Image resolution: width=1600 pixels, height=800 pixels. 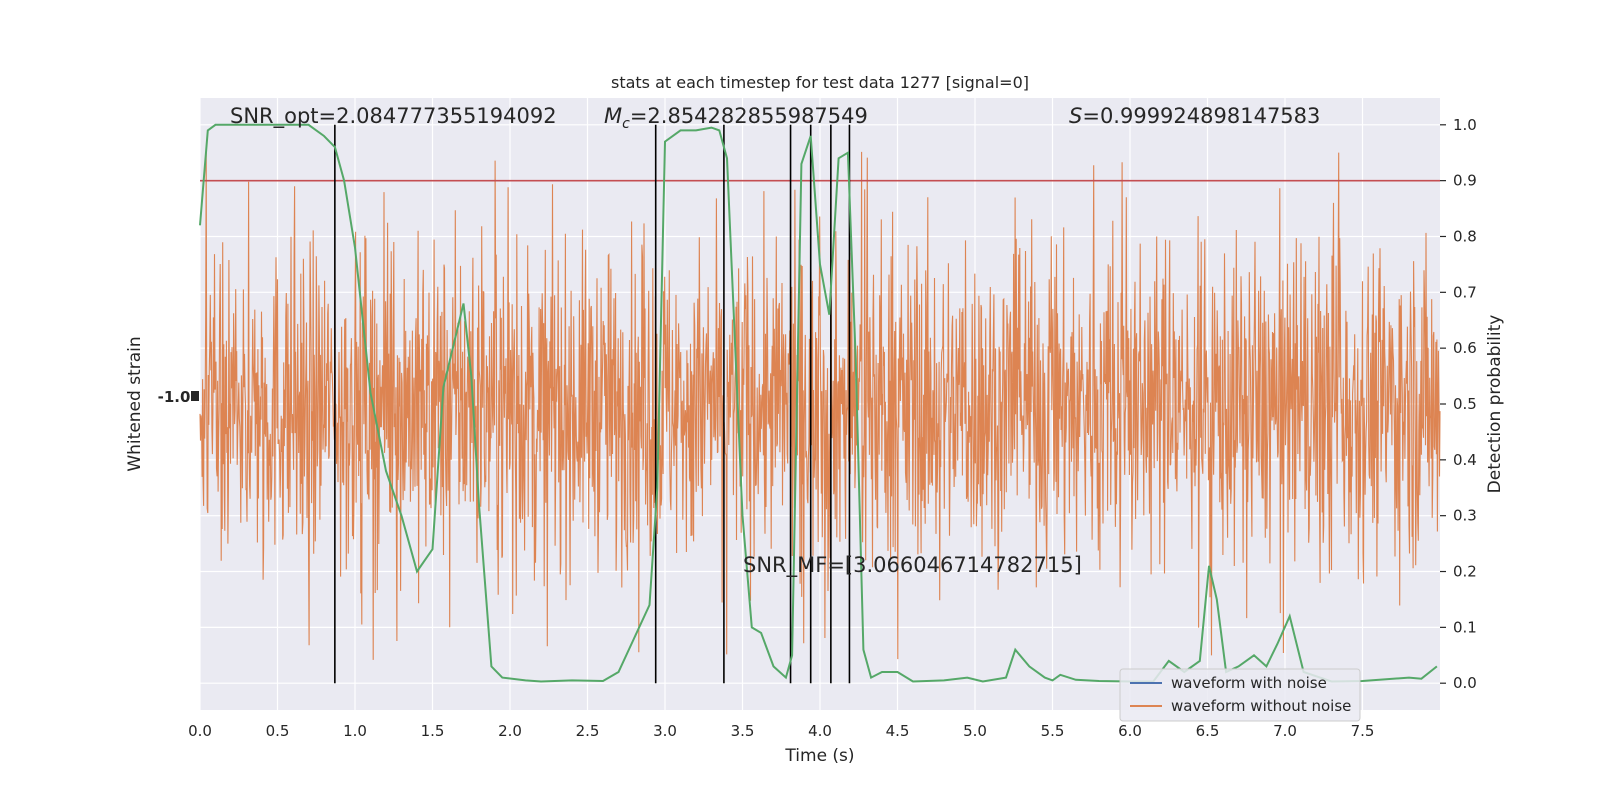 What do you see at coordinates (1208, 731) in the screenshot?
I see `x-tick-label: 6.5` at bounding box center [1208, 731].